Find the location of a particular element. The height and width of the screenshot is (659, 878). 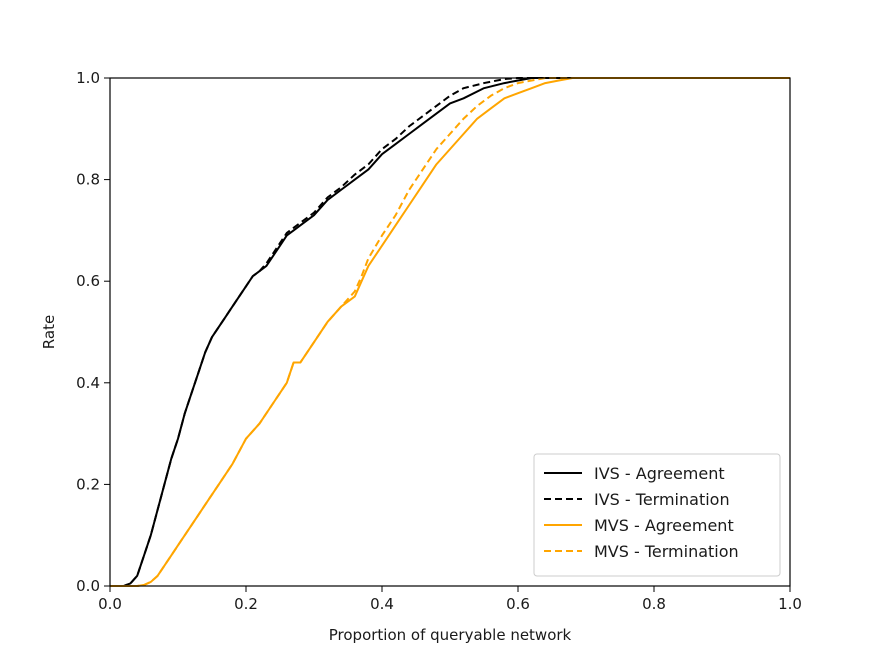

y-tick-label: 0.8 is located at coordinates (88, 180).